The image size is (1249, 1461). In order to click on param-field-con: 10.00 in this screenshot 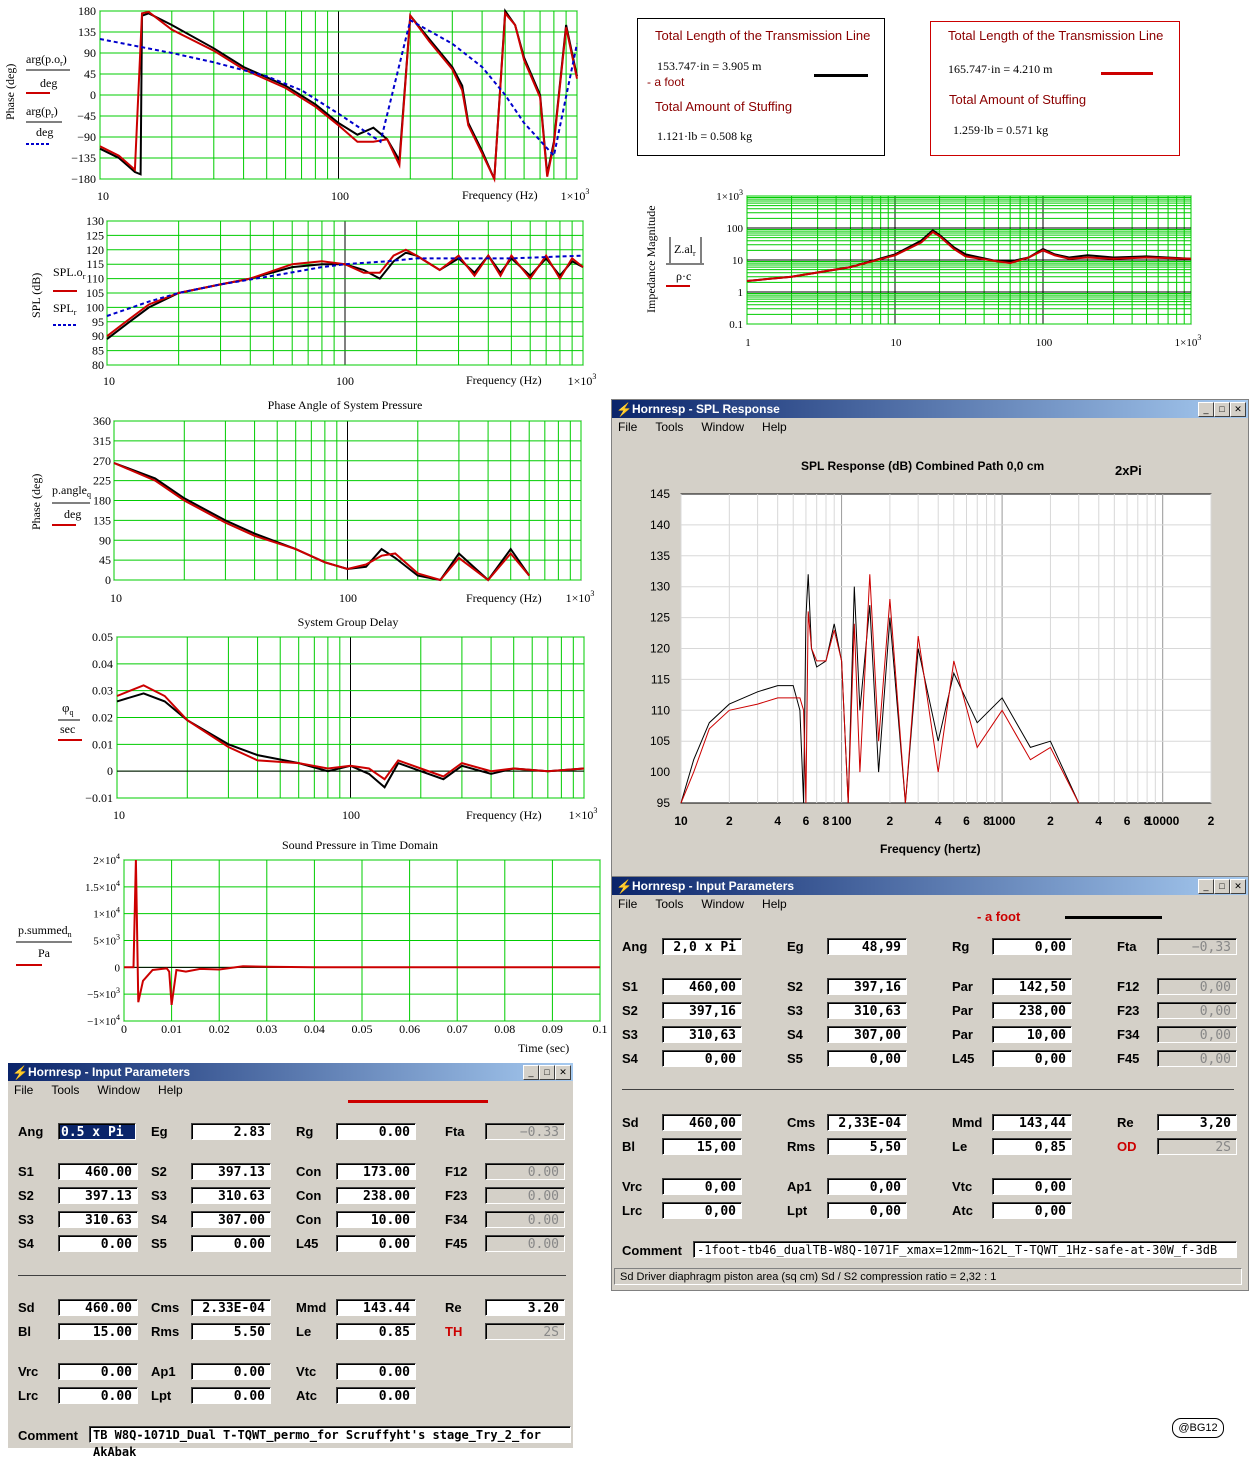, I will do `click(376, 1219)`.